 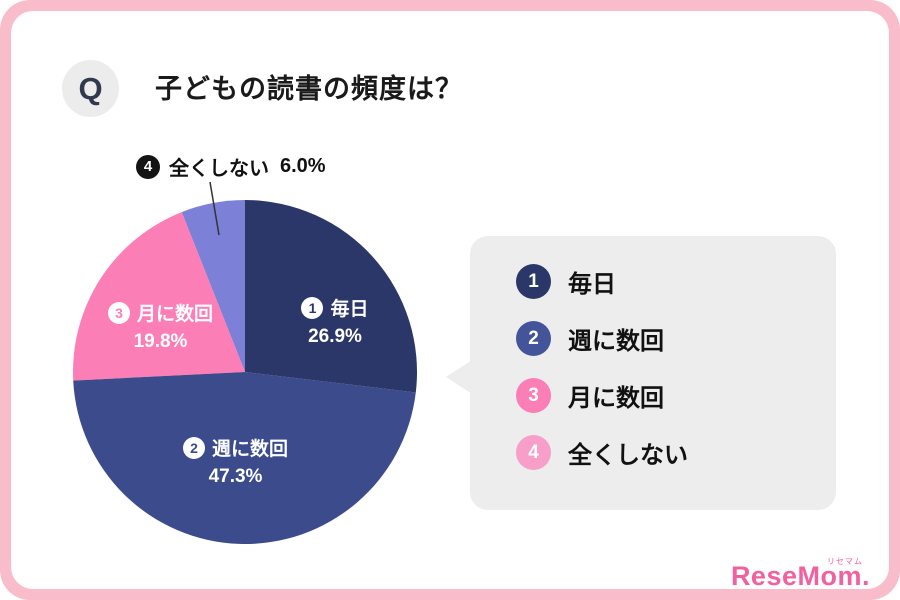 I want to click on callout-number: 4, so click(x=148, y=166).